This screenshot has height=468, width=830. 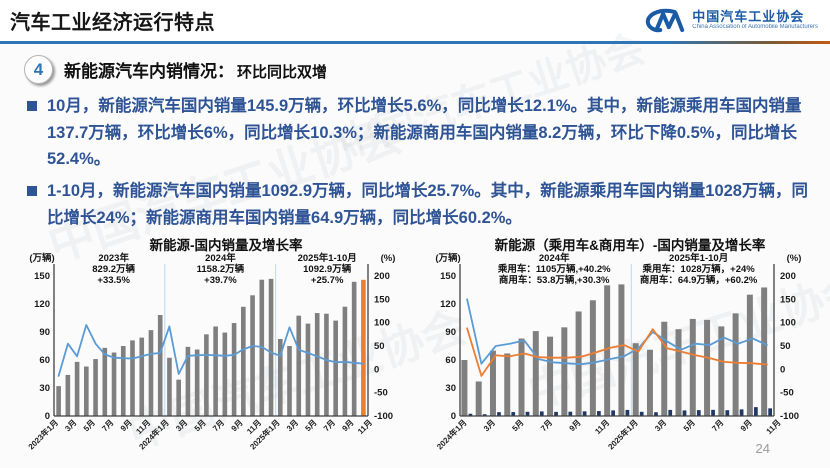 I want to click on section-title: 新能源汽车内销情况： 环比同比双增, so click(x=195, y=69).